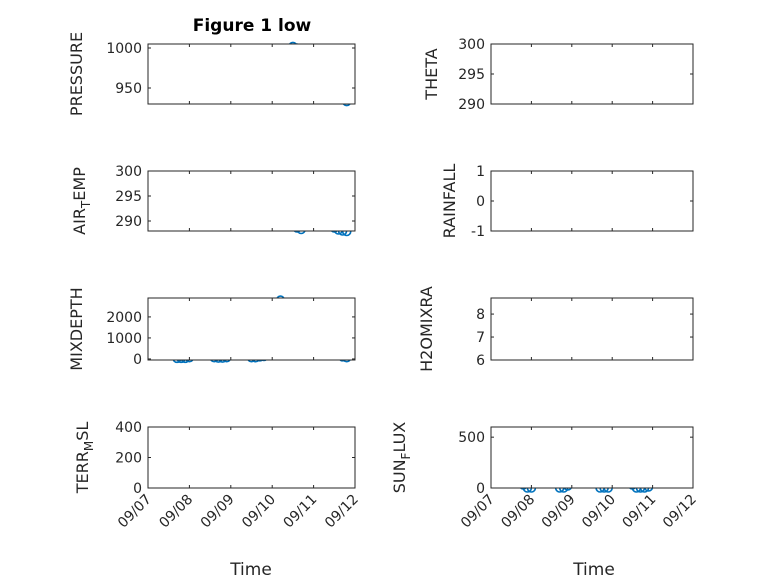  I want to click on y-axis-label: AIRTEMP, so click(81, 201).